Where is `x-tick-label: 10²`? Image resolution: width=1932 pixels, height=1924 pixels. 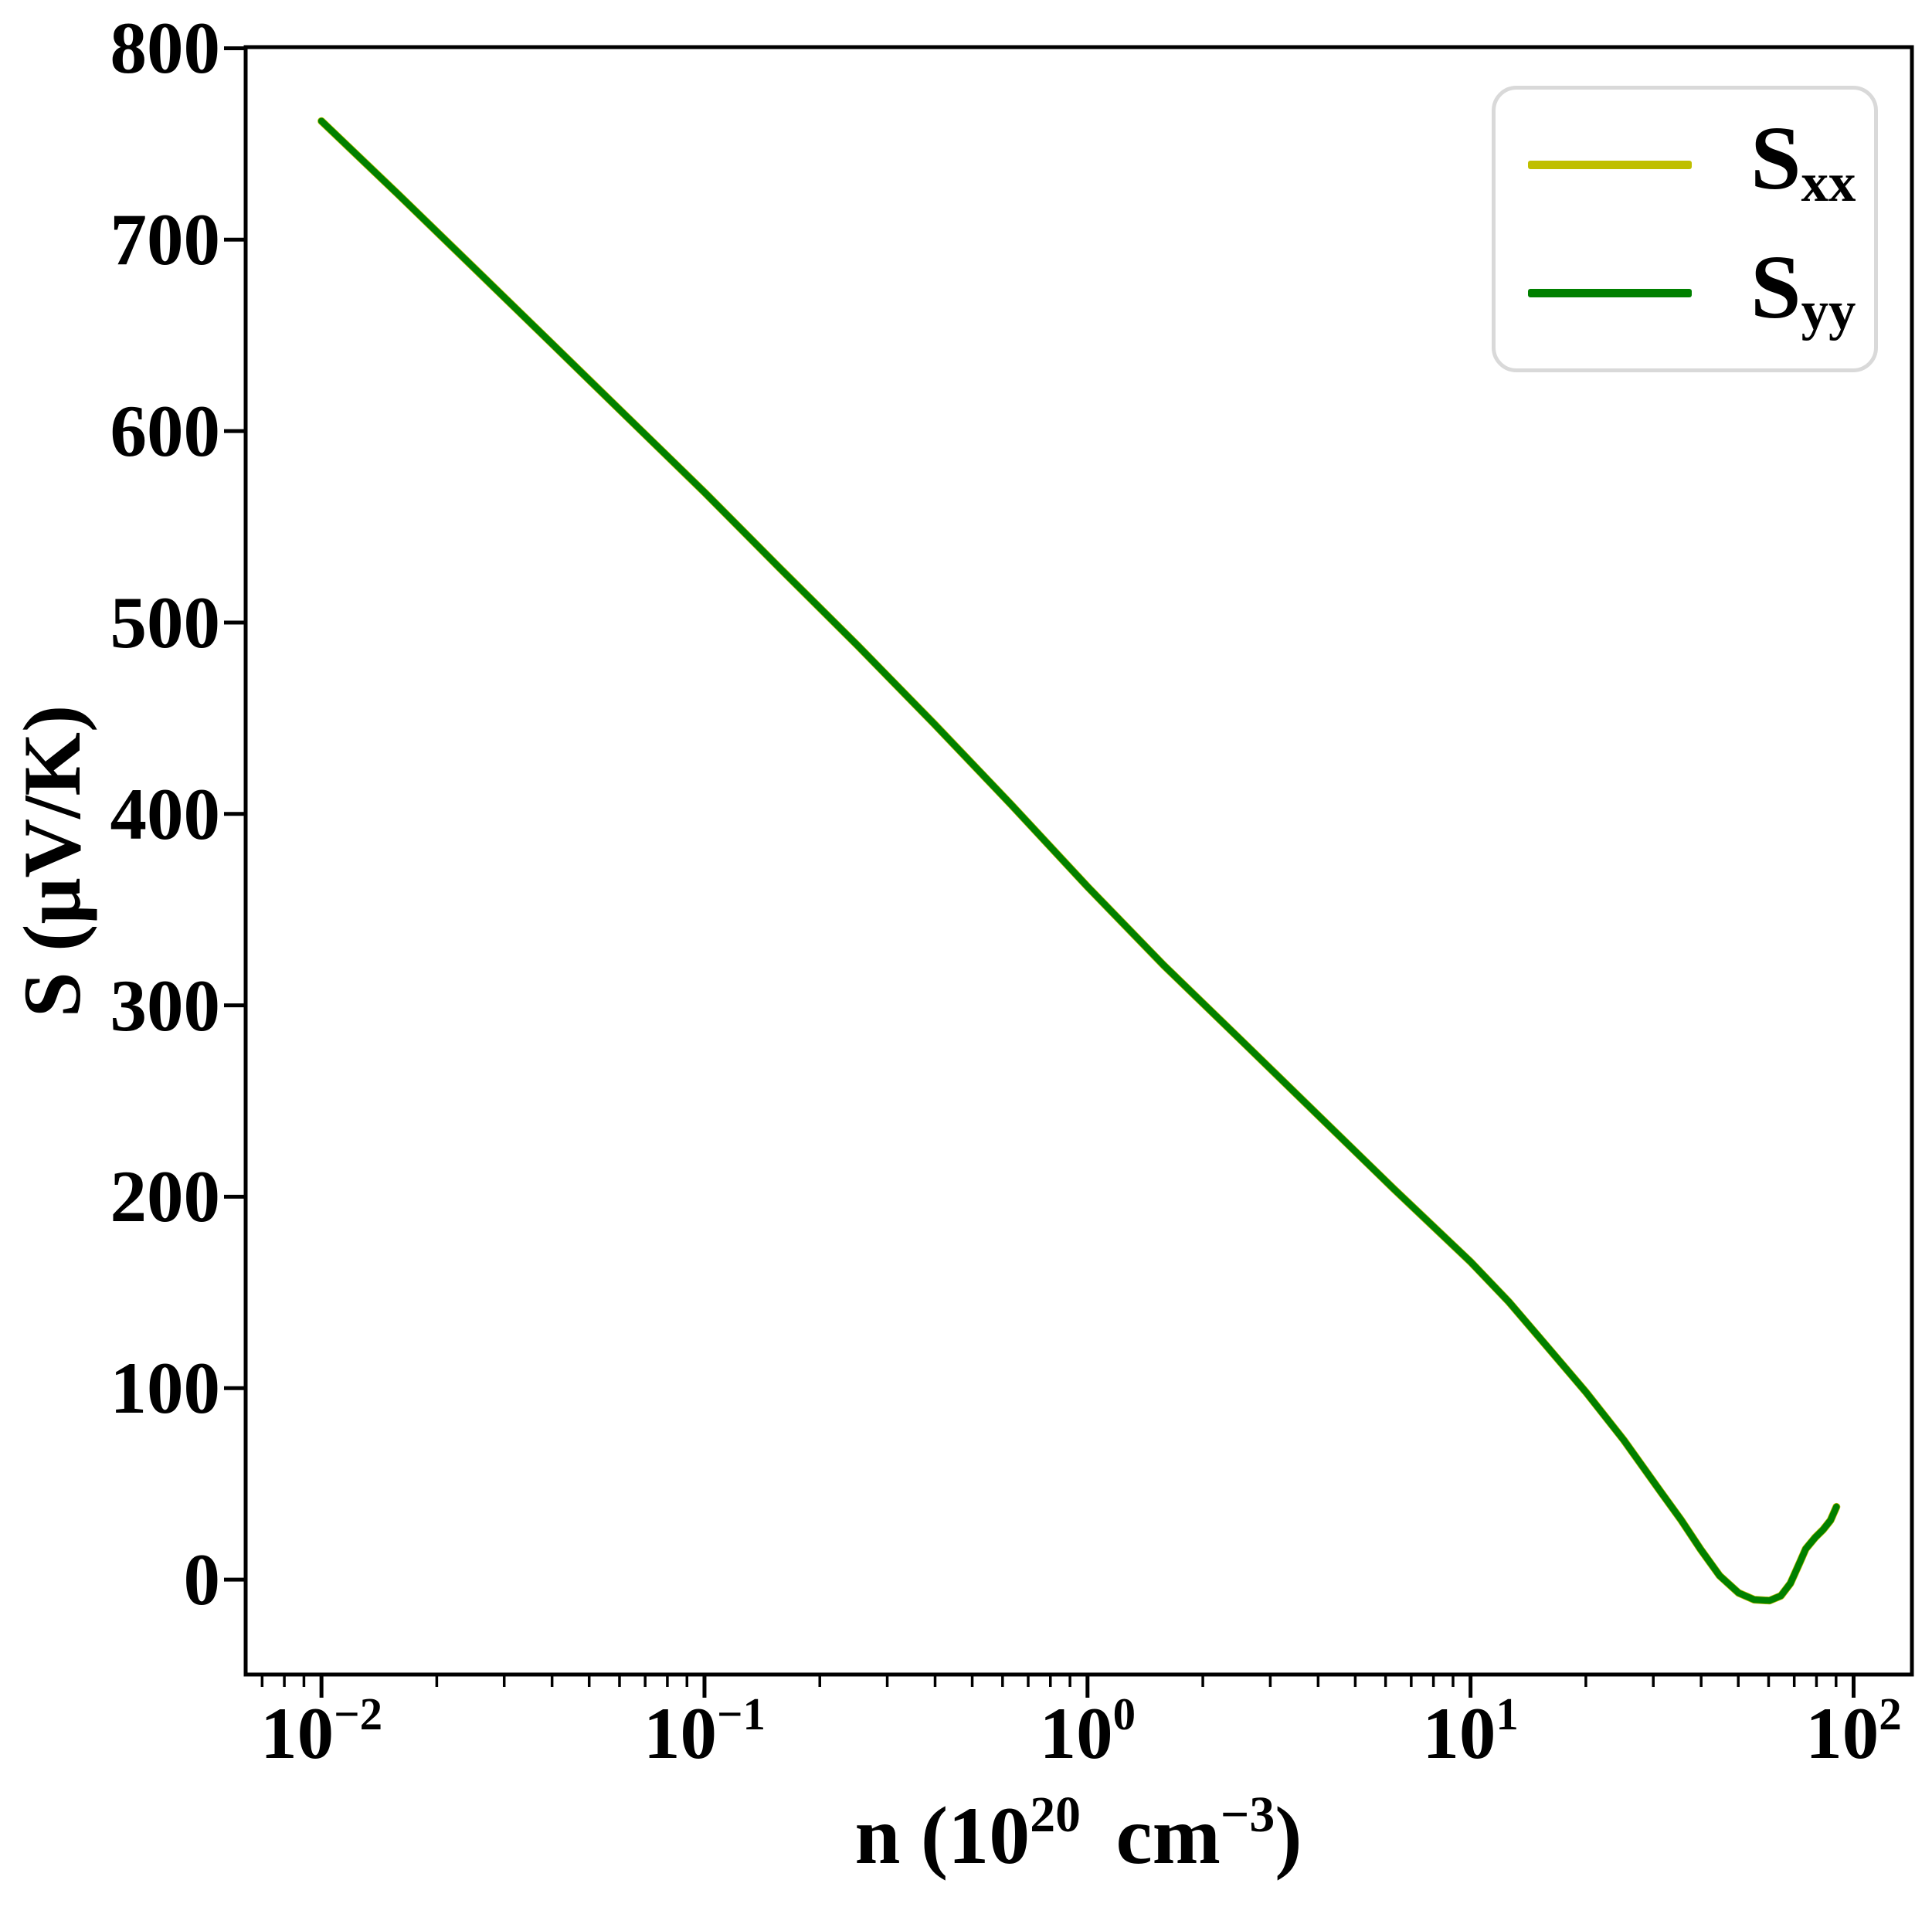
x-tick-label: 10² is located at coordinates (1854, 1731).